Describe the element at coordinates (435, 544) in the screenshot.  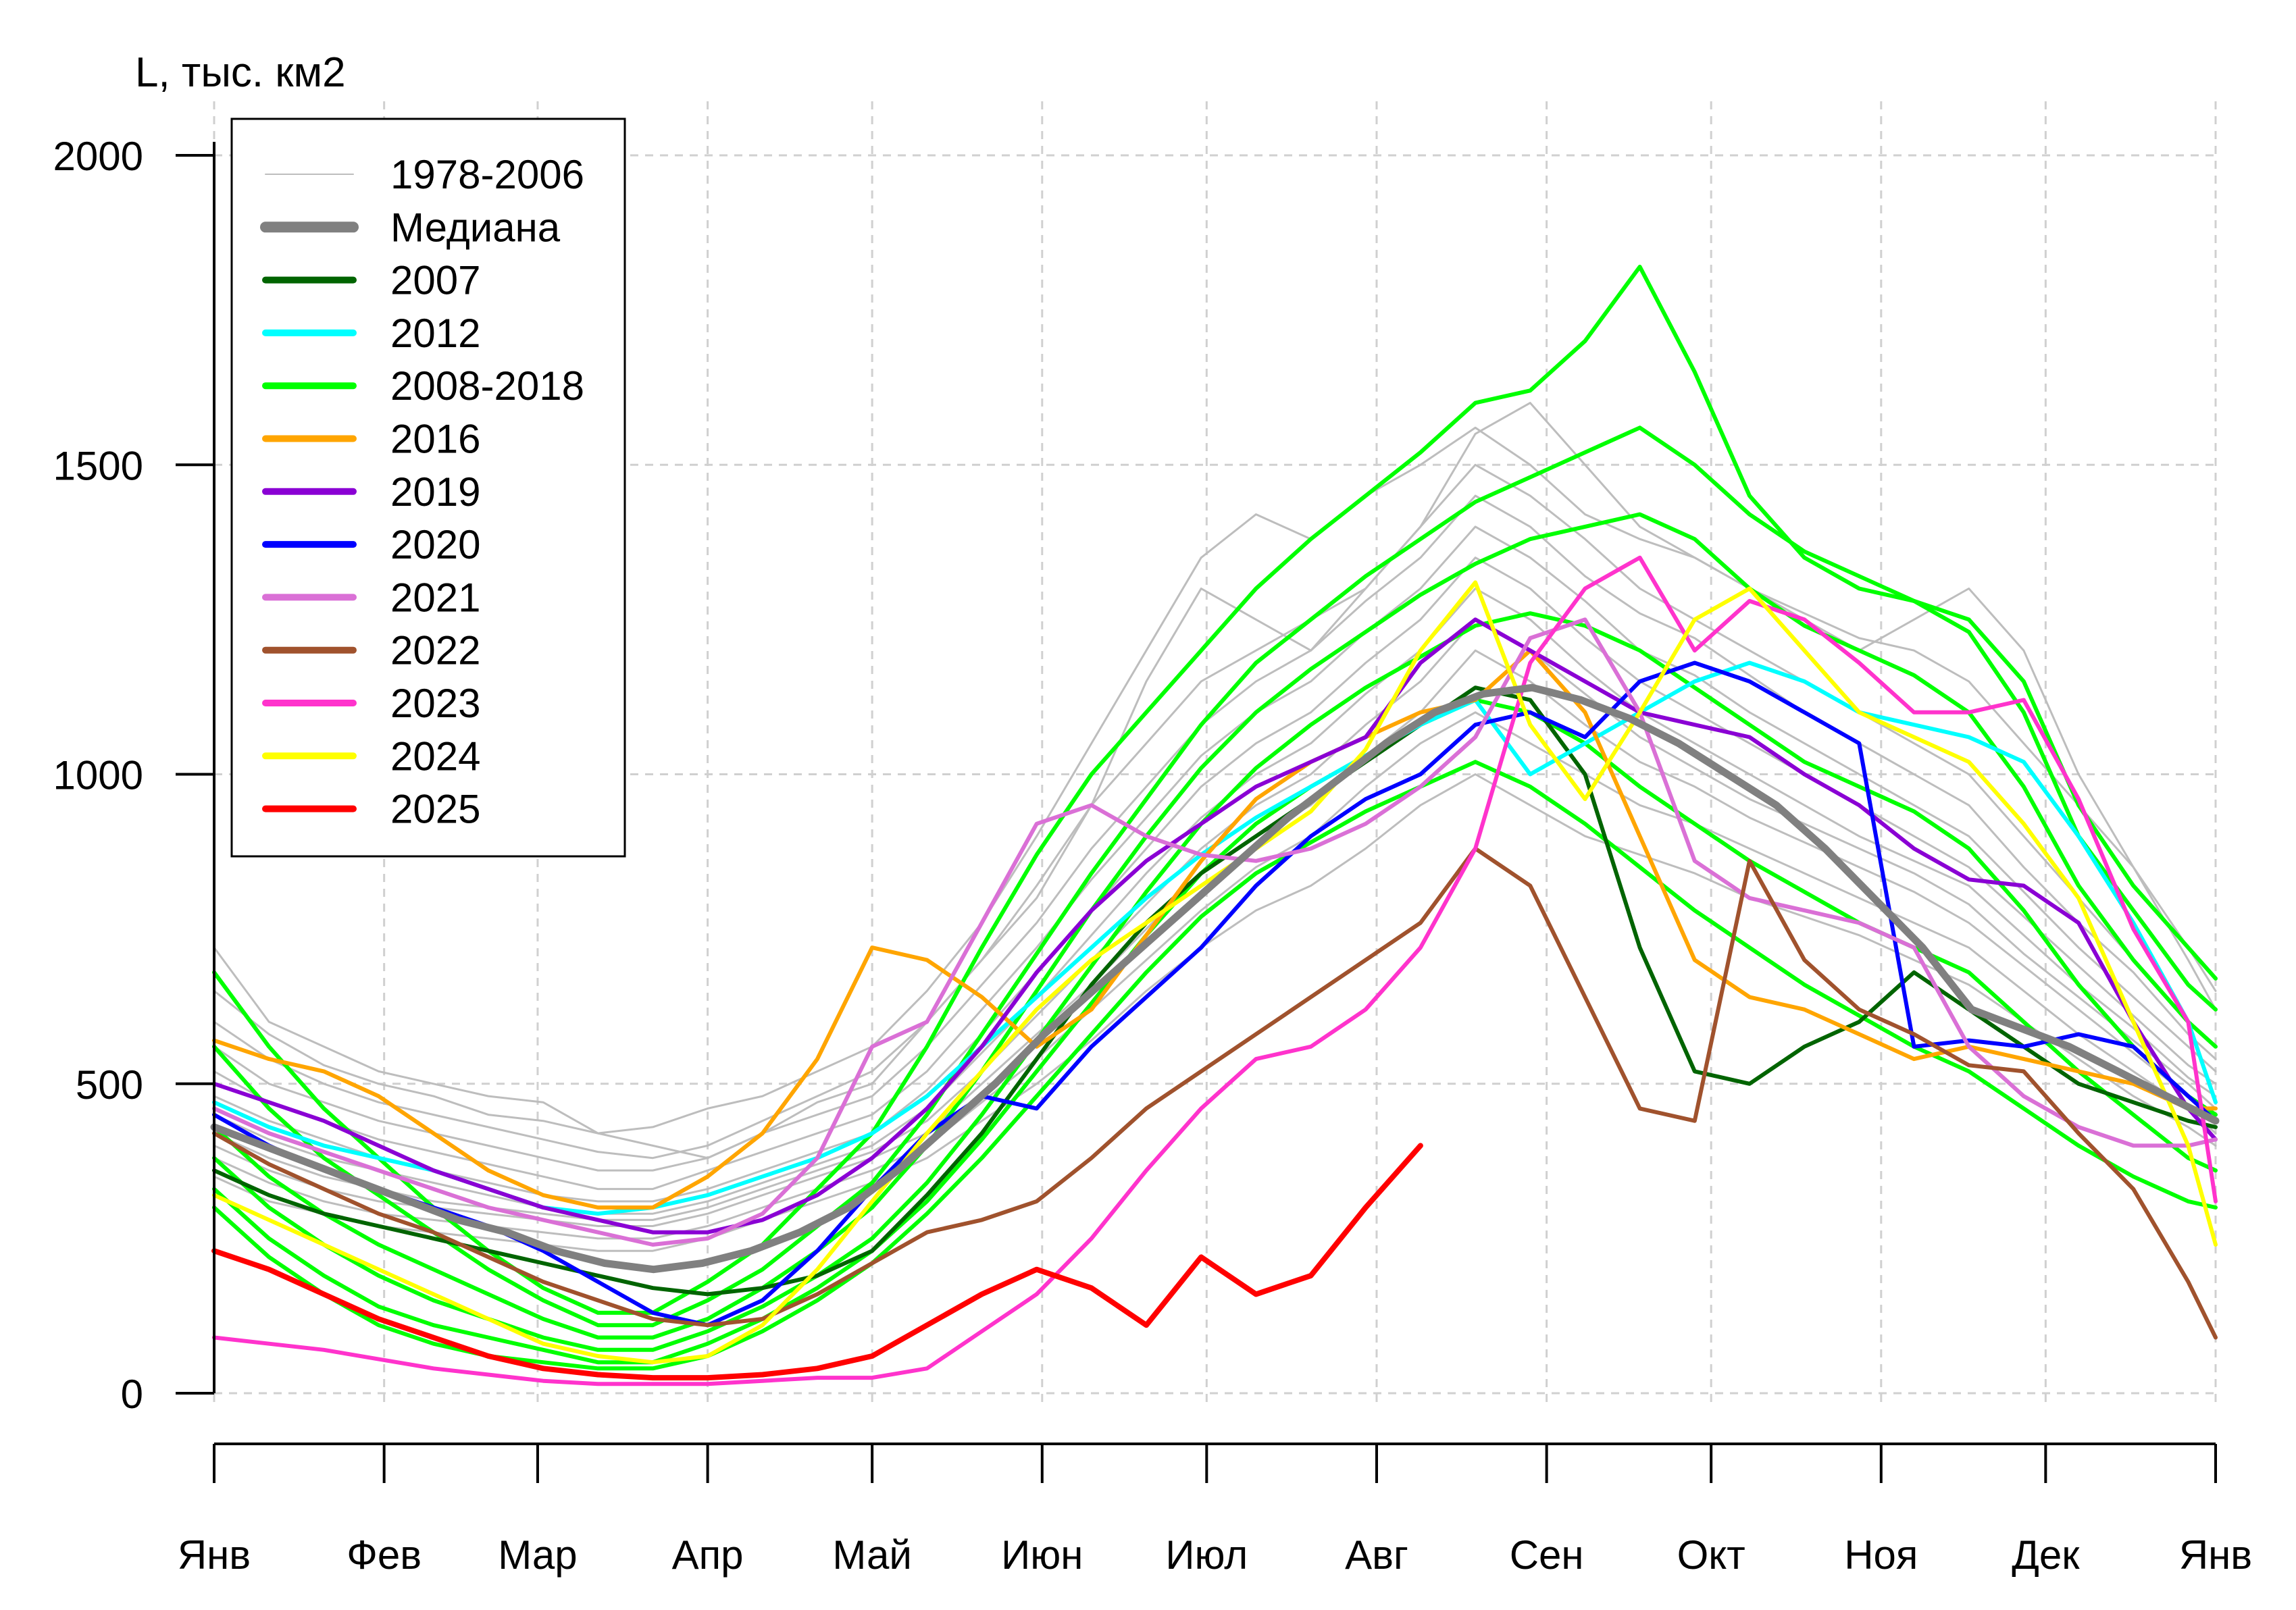
I see `legend-label: 2020` at that location.